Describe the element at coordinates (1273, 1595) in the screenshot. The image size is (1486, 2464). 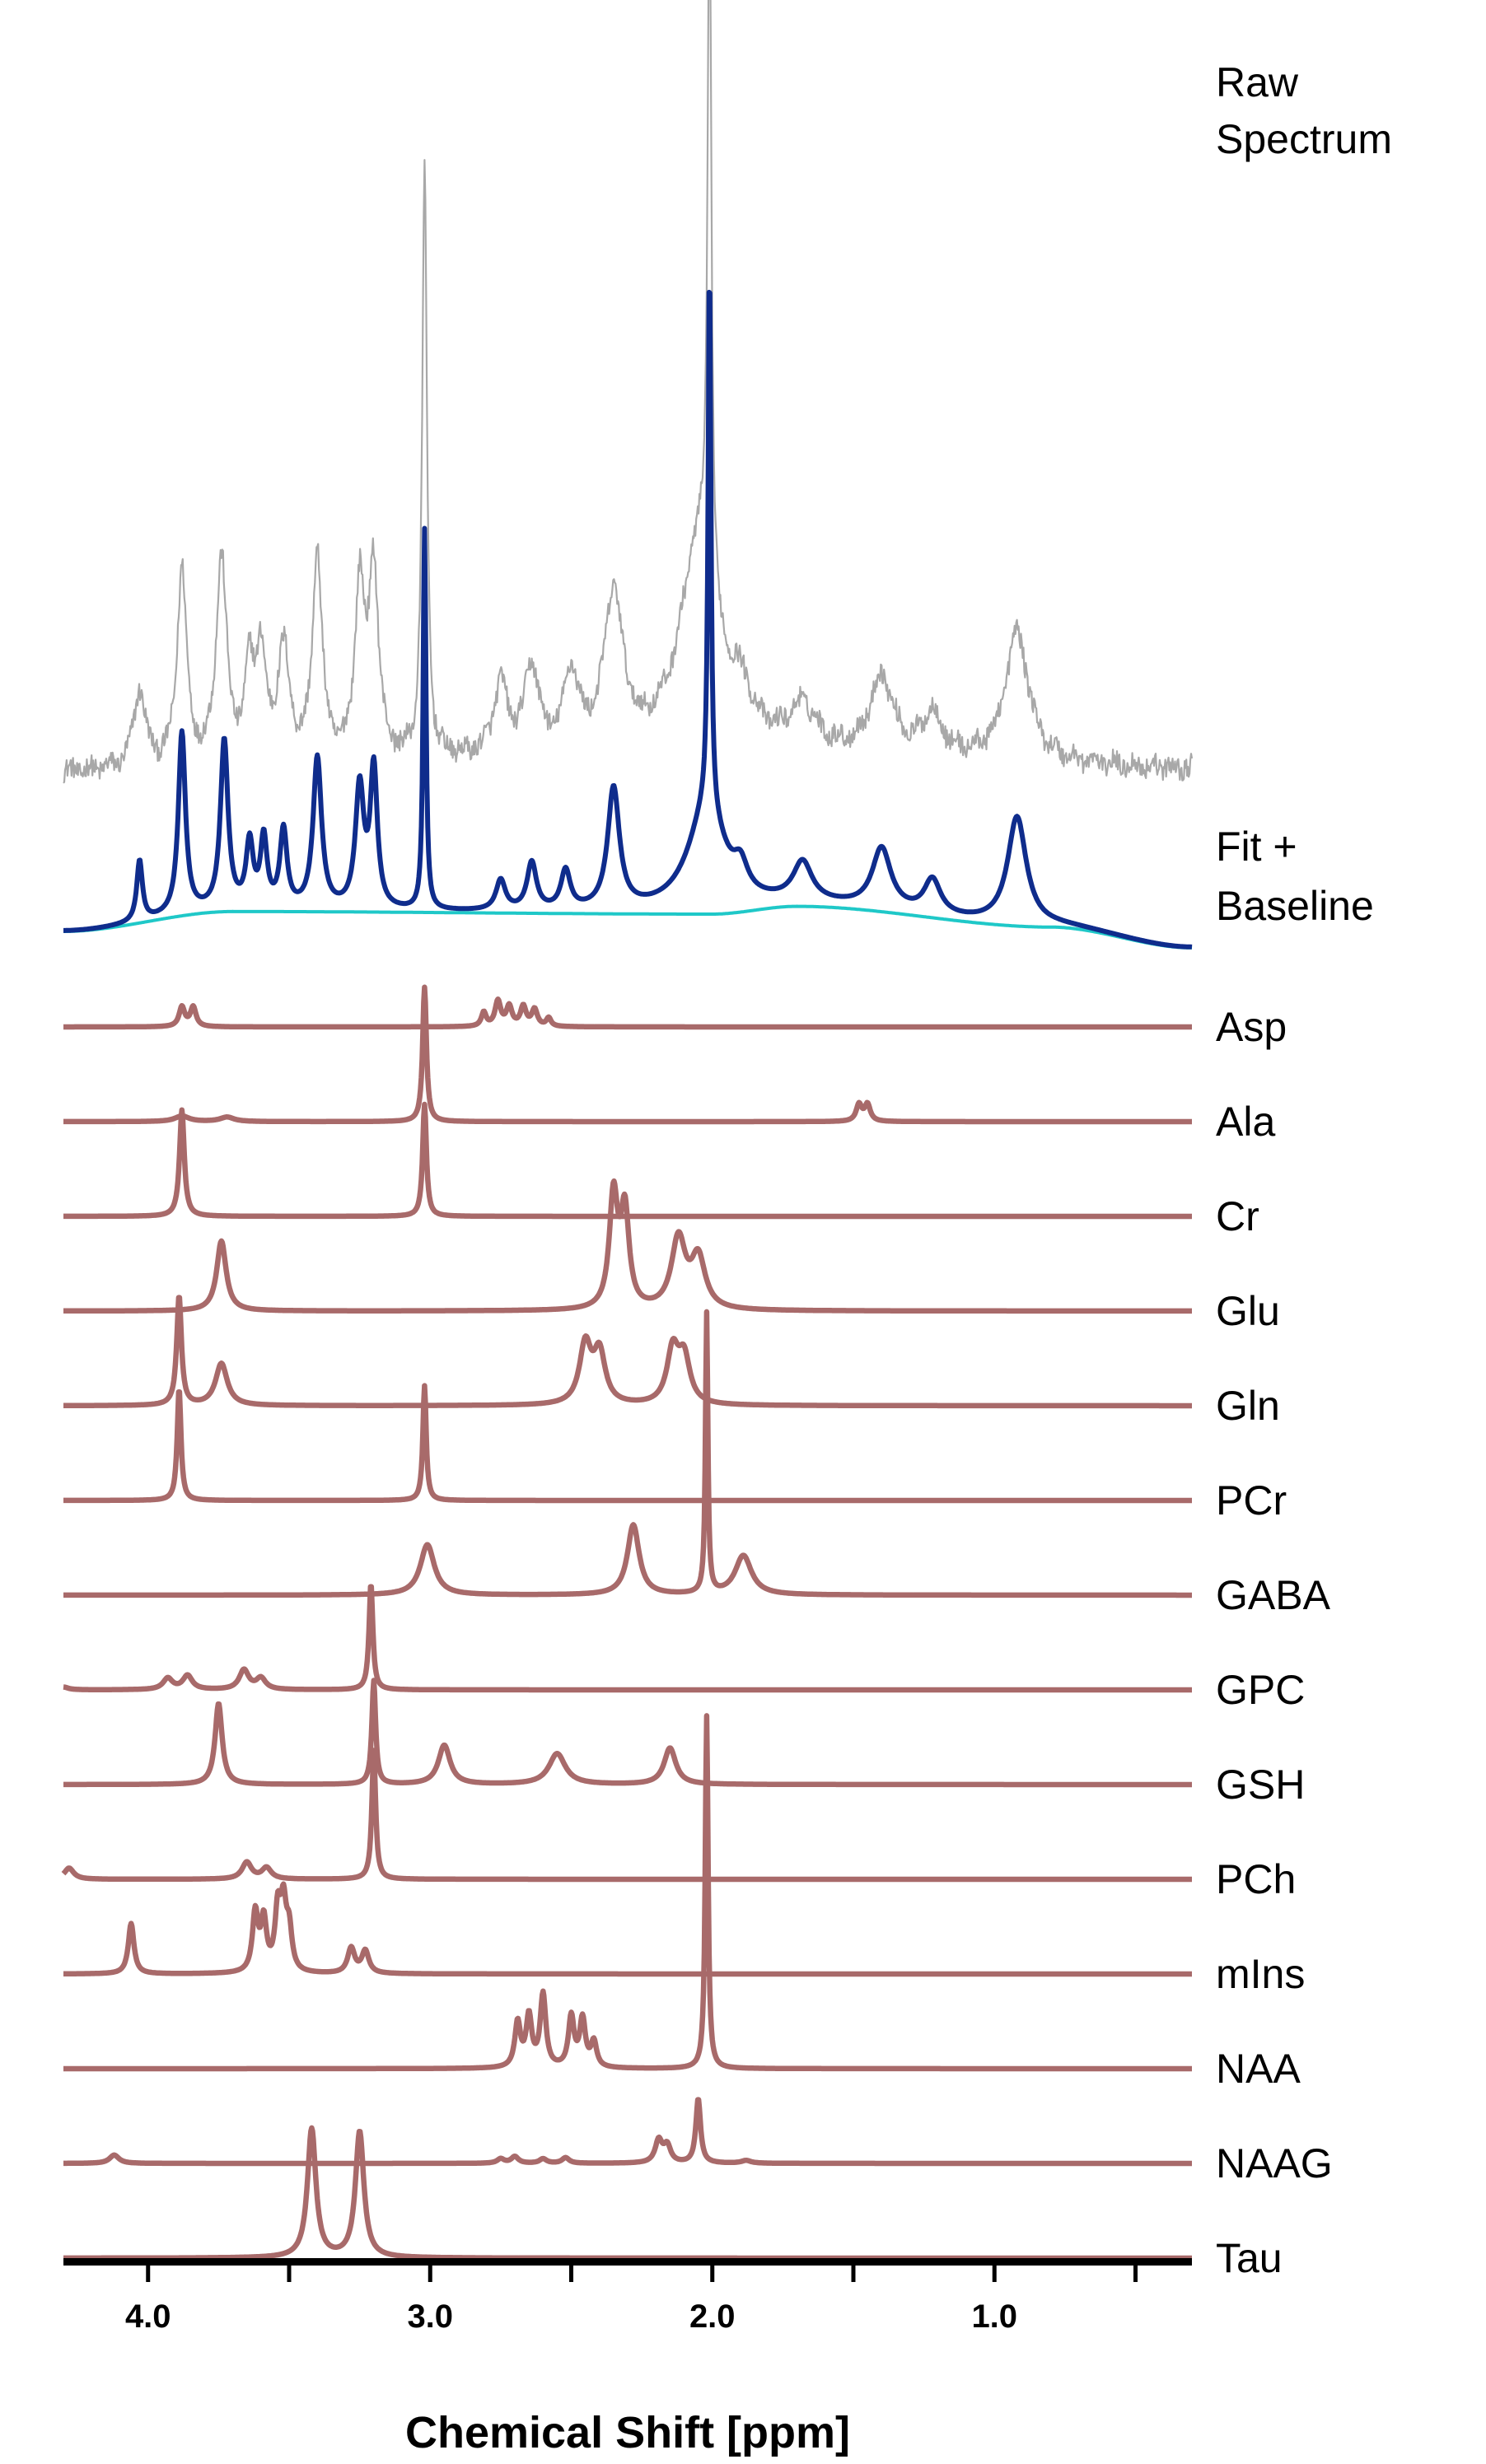
I see `metabolite-label-gaba: GABA` at that location.